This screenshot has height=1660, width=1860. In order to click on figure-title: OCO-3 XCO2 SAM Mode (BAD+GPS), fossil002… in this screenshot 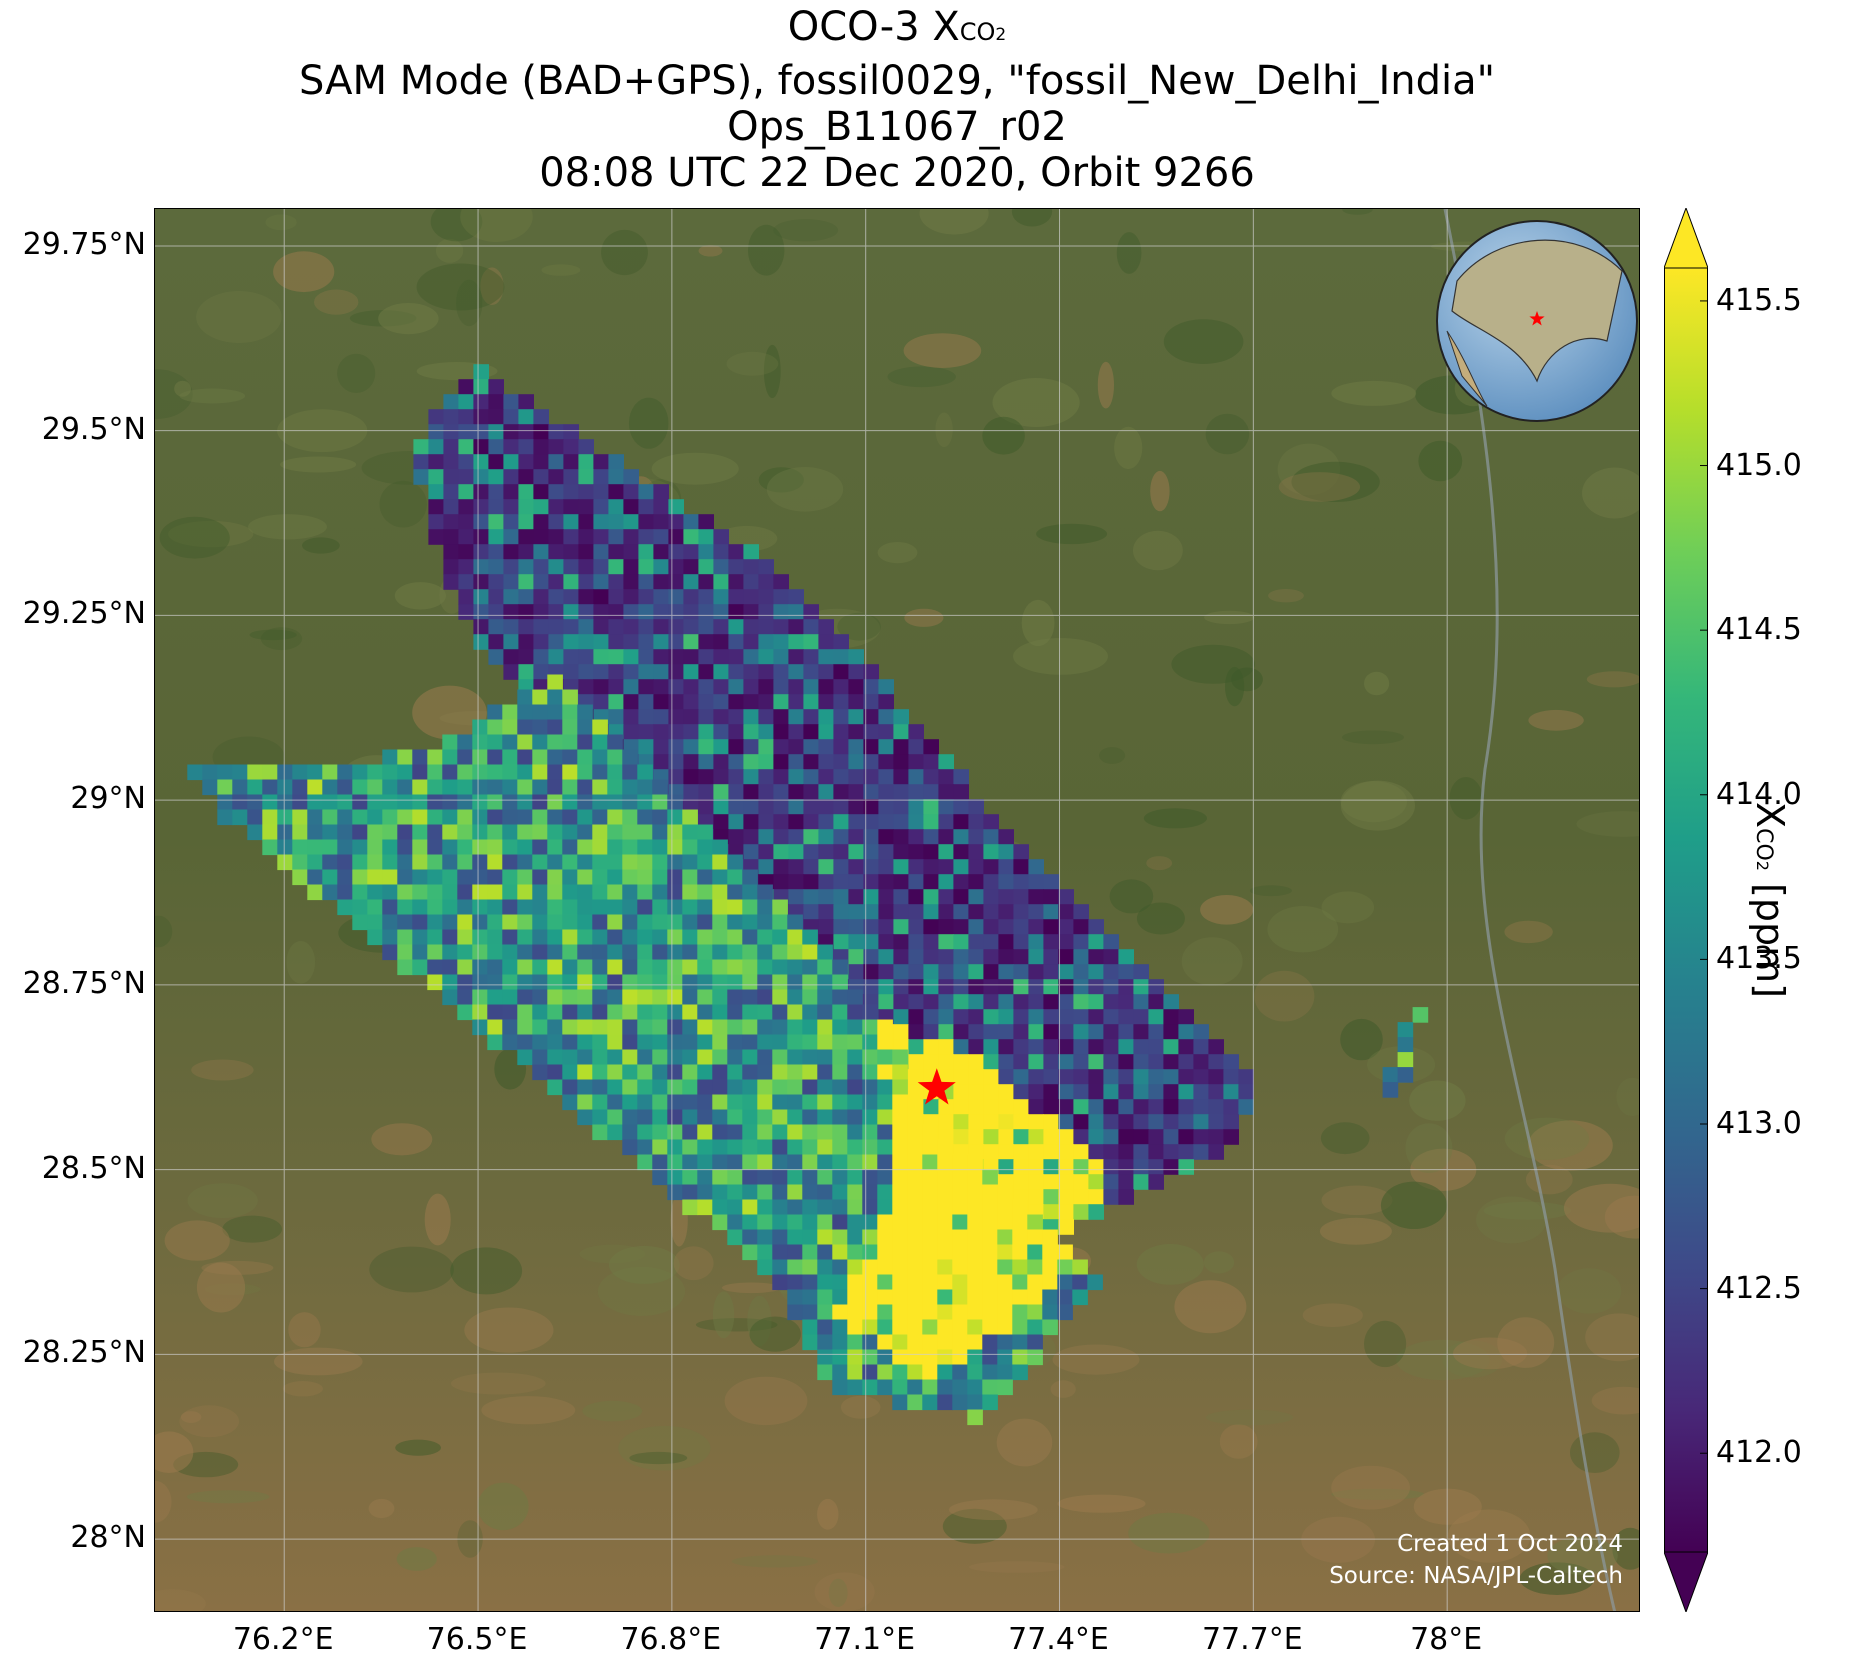, I will do `click(897, 100)`.